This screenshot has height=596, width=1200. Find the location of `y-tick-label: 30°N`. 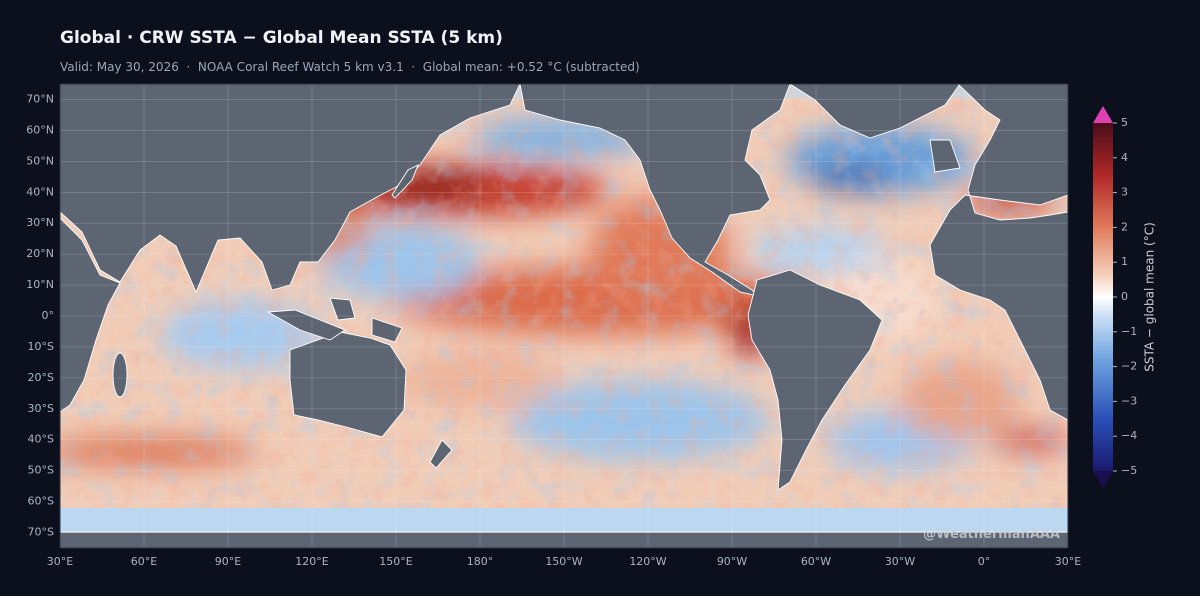

y-tick-label: 30°N is located at coordinates (40, 222).